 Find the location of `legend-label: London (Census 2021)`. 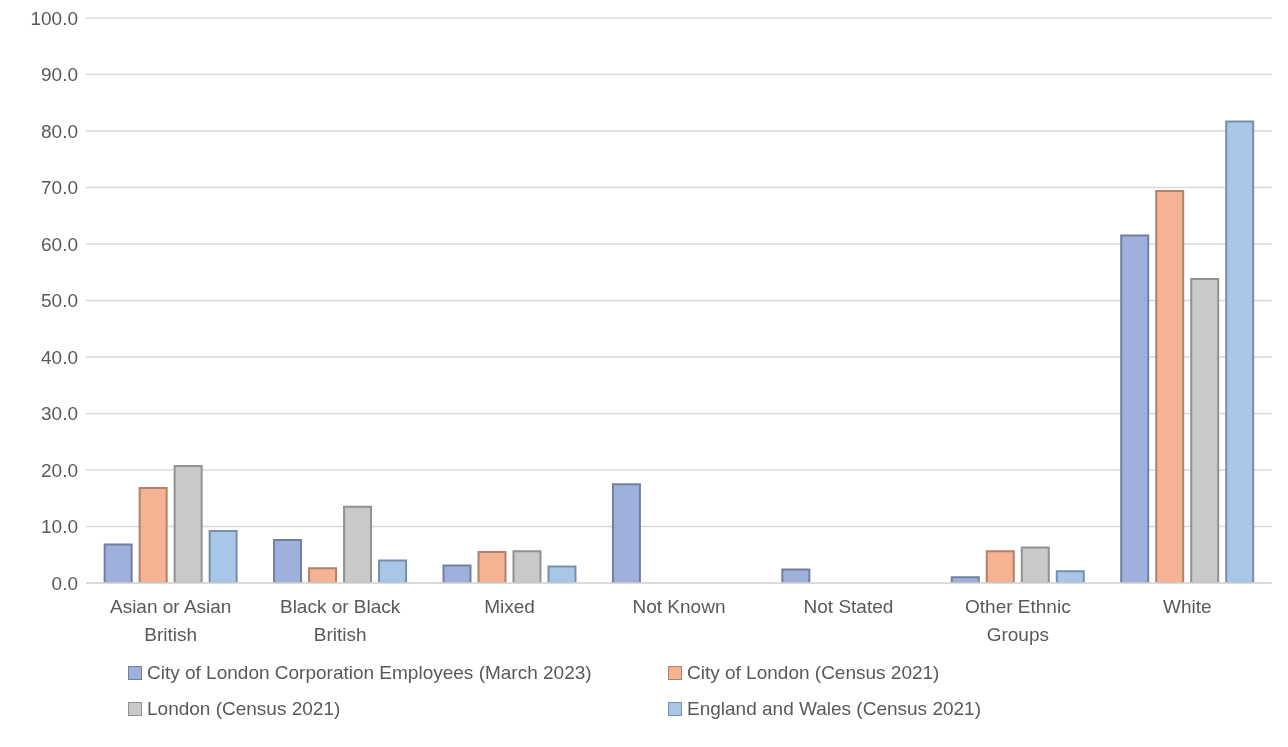

legend-label: London (Census 2021) is located at coordinates (244, 709).